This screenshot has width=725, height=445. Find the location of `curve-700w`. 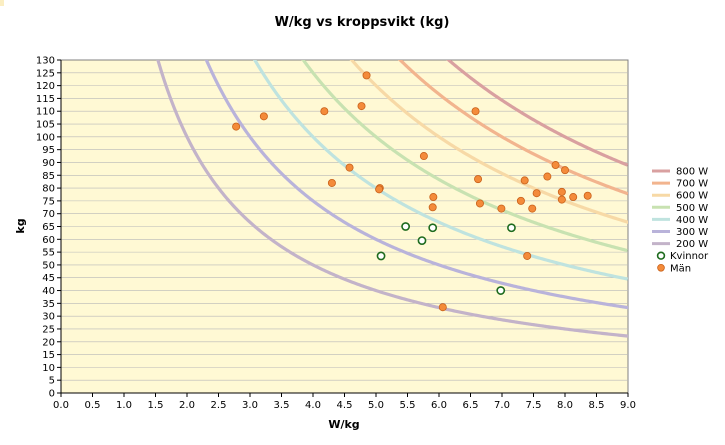

curve-700w is located at coordinates (512, 128).